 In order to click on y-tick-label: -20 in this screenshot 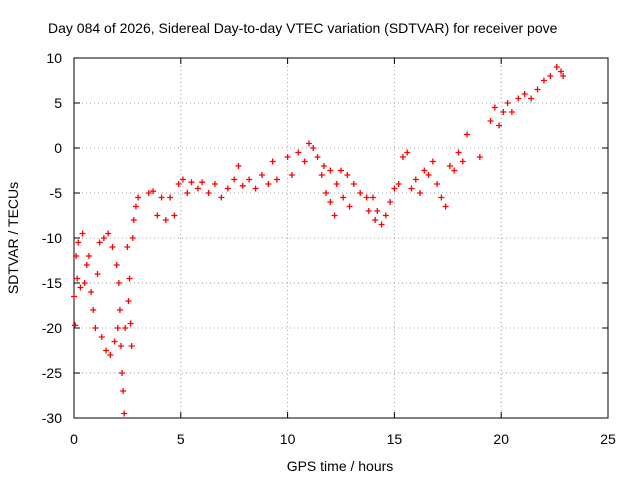, I will do `click(52, 328)`.